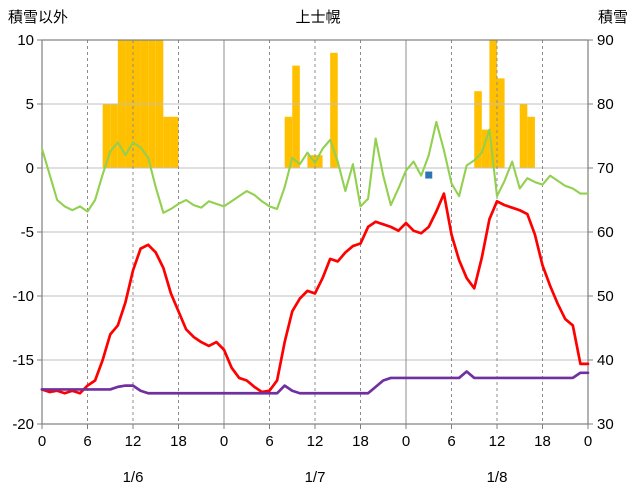  What do you see at coordinates (27, 232) in the screenshot?
I see `svg-text: -5` at bounding box center [27, 232].